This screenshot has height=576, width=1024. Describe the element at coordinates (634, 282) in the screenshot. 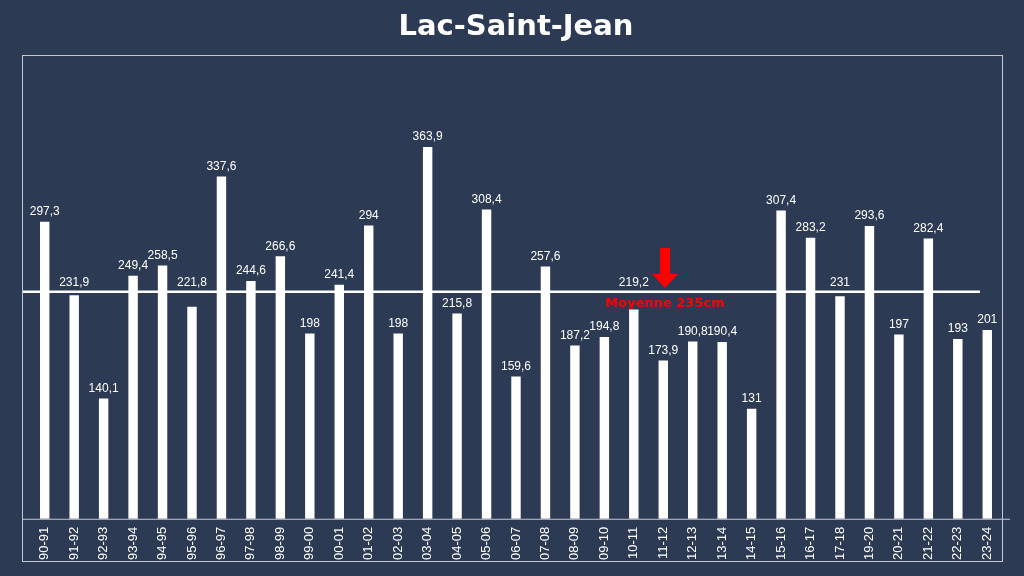

I see `data-label: 219,2` at that location.